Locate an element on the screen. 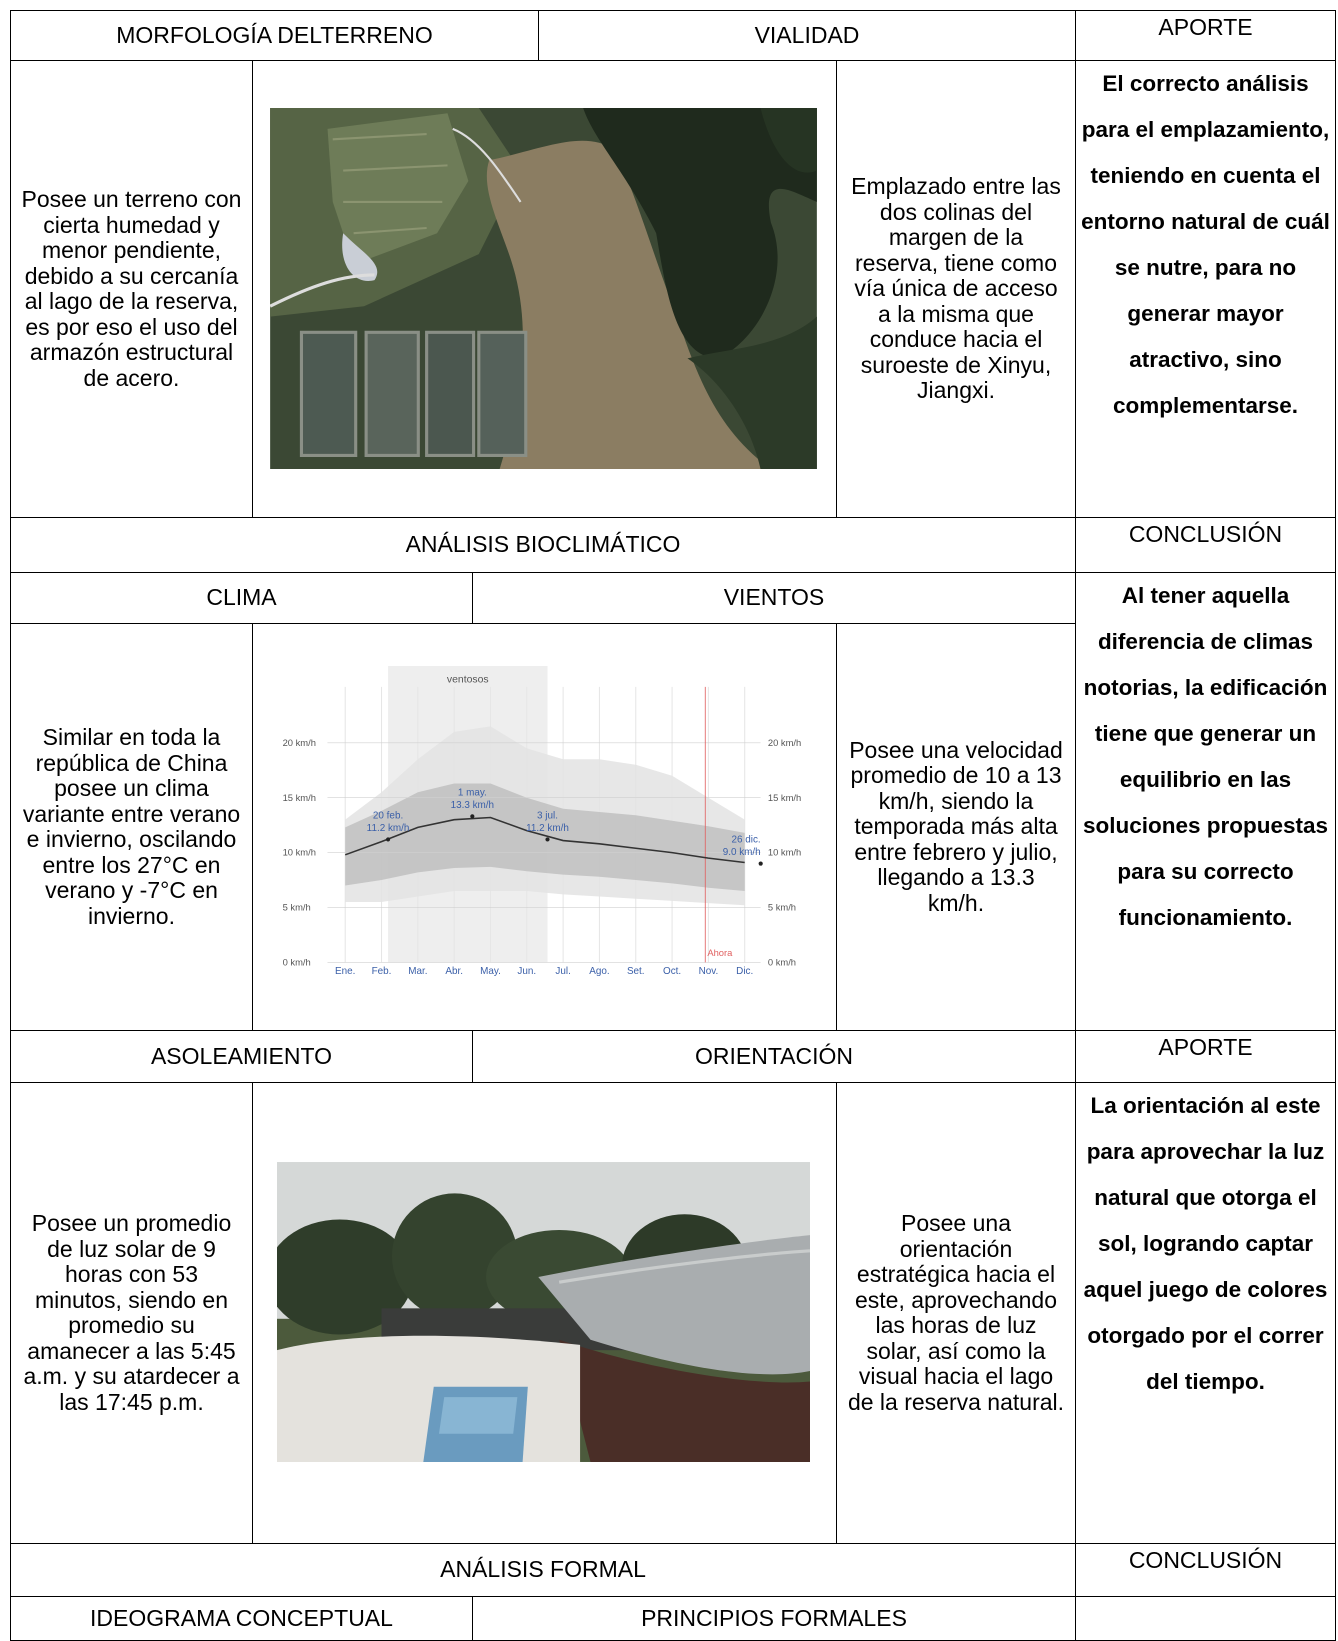 The height and width of the screenshot is (1641, 1338). x-tick-label: Set. is located at coordinates (636, 971).